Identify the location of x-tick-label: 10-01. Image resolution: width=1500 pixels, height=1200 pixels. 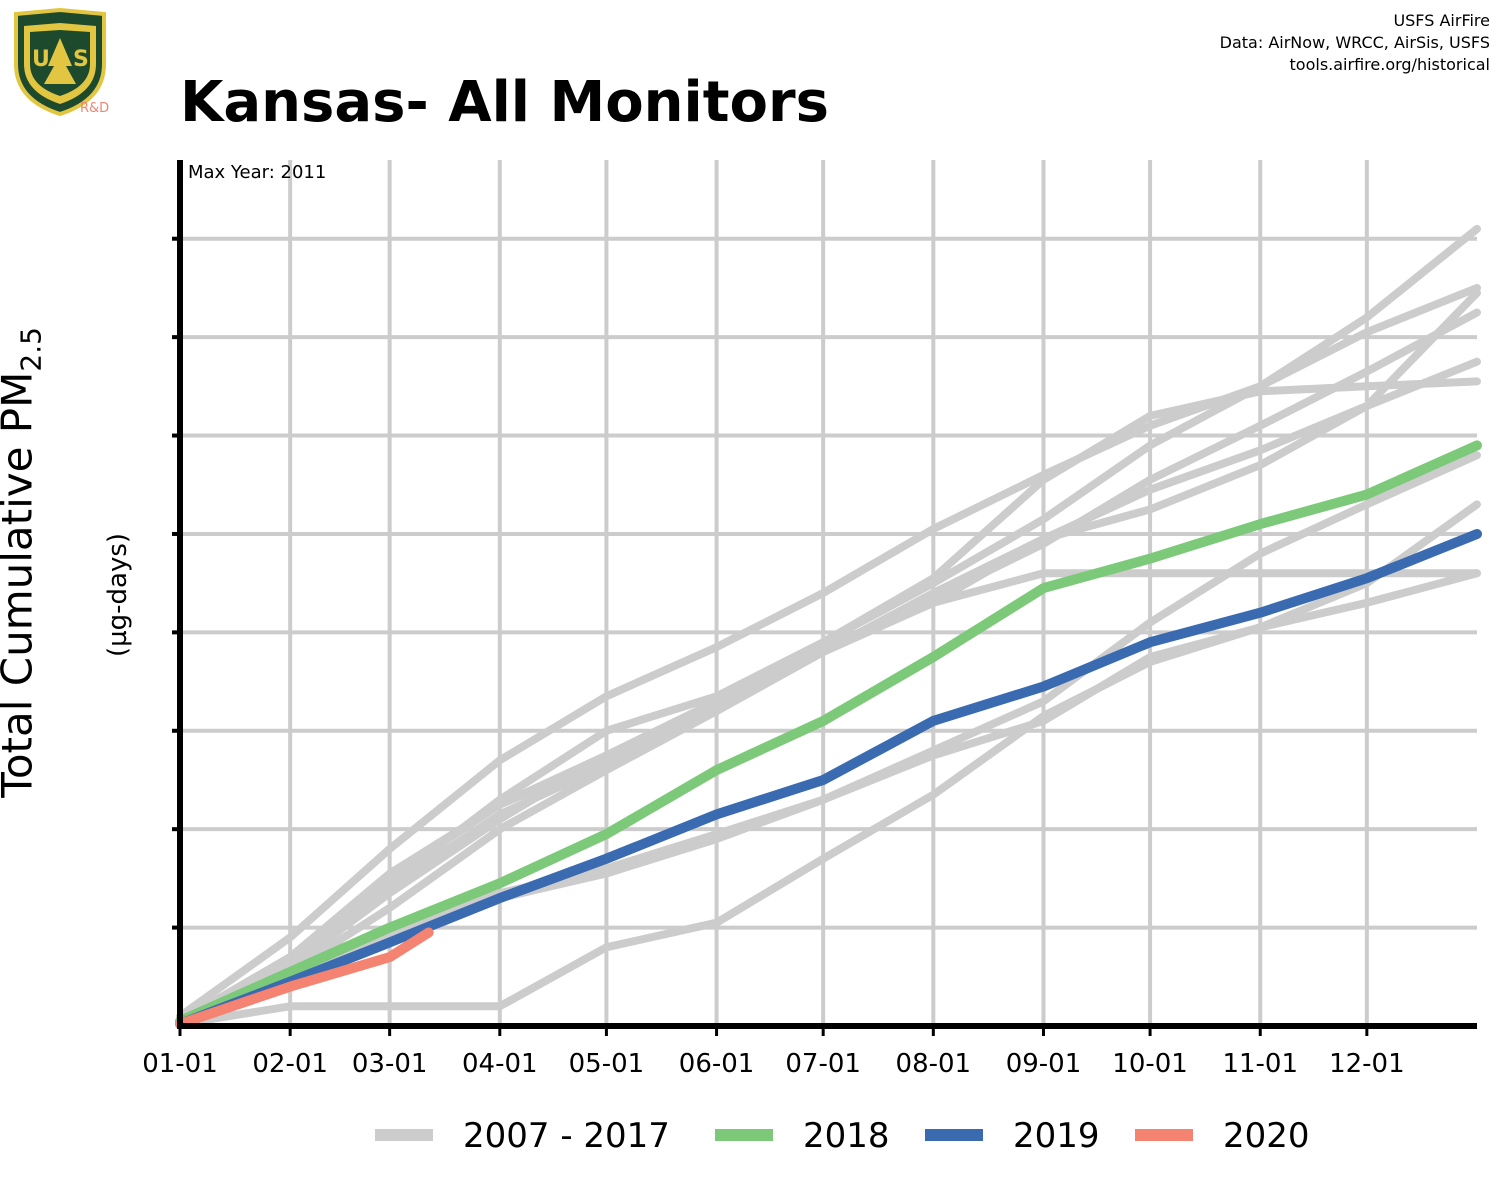
(1150, 1064).